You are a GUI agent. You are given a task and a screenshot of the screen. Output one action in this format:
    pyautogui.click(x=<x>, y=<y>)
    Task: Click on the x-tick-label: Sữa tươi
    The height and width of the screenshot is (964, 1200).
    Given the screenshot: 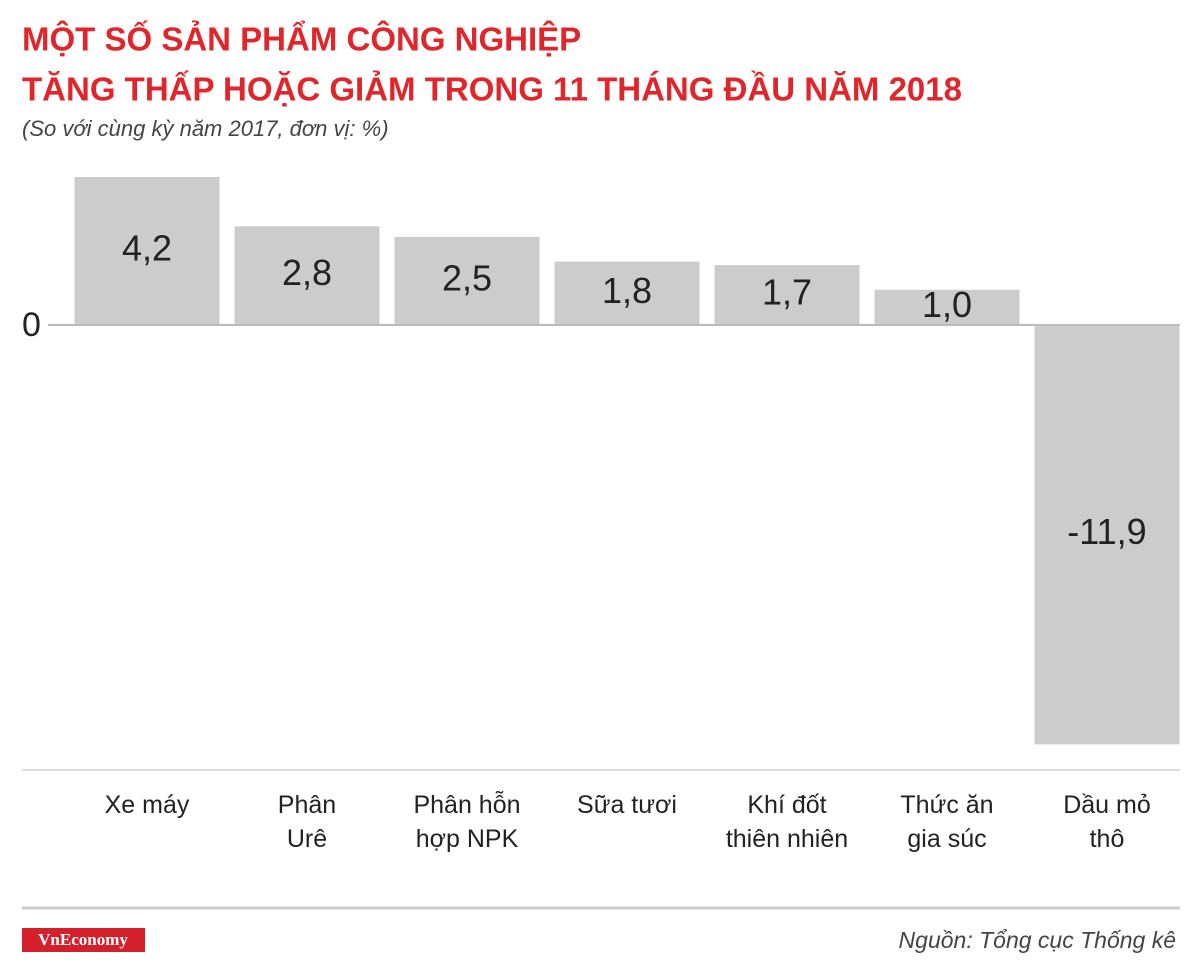 What is the action you would take?
    pyautogui.click(x=627, y=805)
    